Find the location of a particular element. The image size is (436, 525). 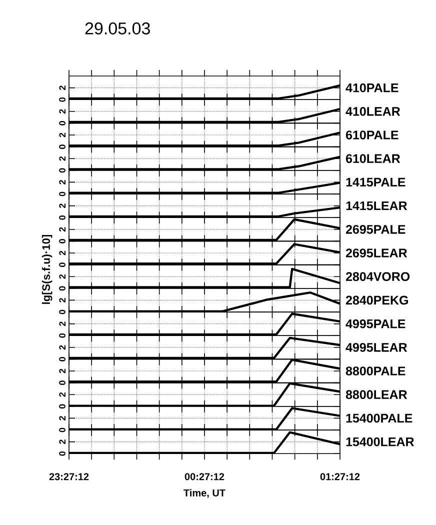

legend-label: 2695LEAR is located at coordinates (377, 253).